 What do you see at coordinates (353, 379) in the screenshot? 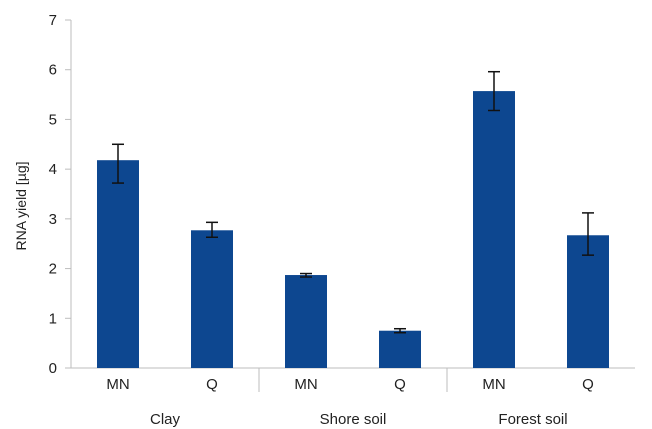
I see `x-axis` at bounding box center [353, 379].